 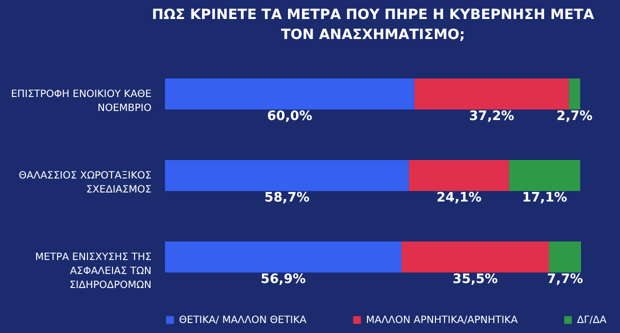 I want to click on legend-label: ΜΑΛΛΟΝ ΑΡΝΗΤΙΚΑ/ΑΡΝΗΤΙΚΑ, so click(x=442, y=320).